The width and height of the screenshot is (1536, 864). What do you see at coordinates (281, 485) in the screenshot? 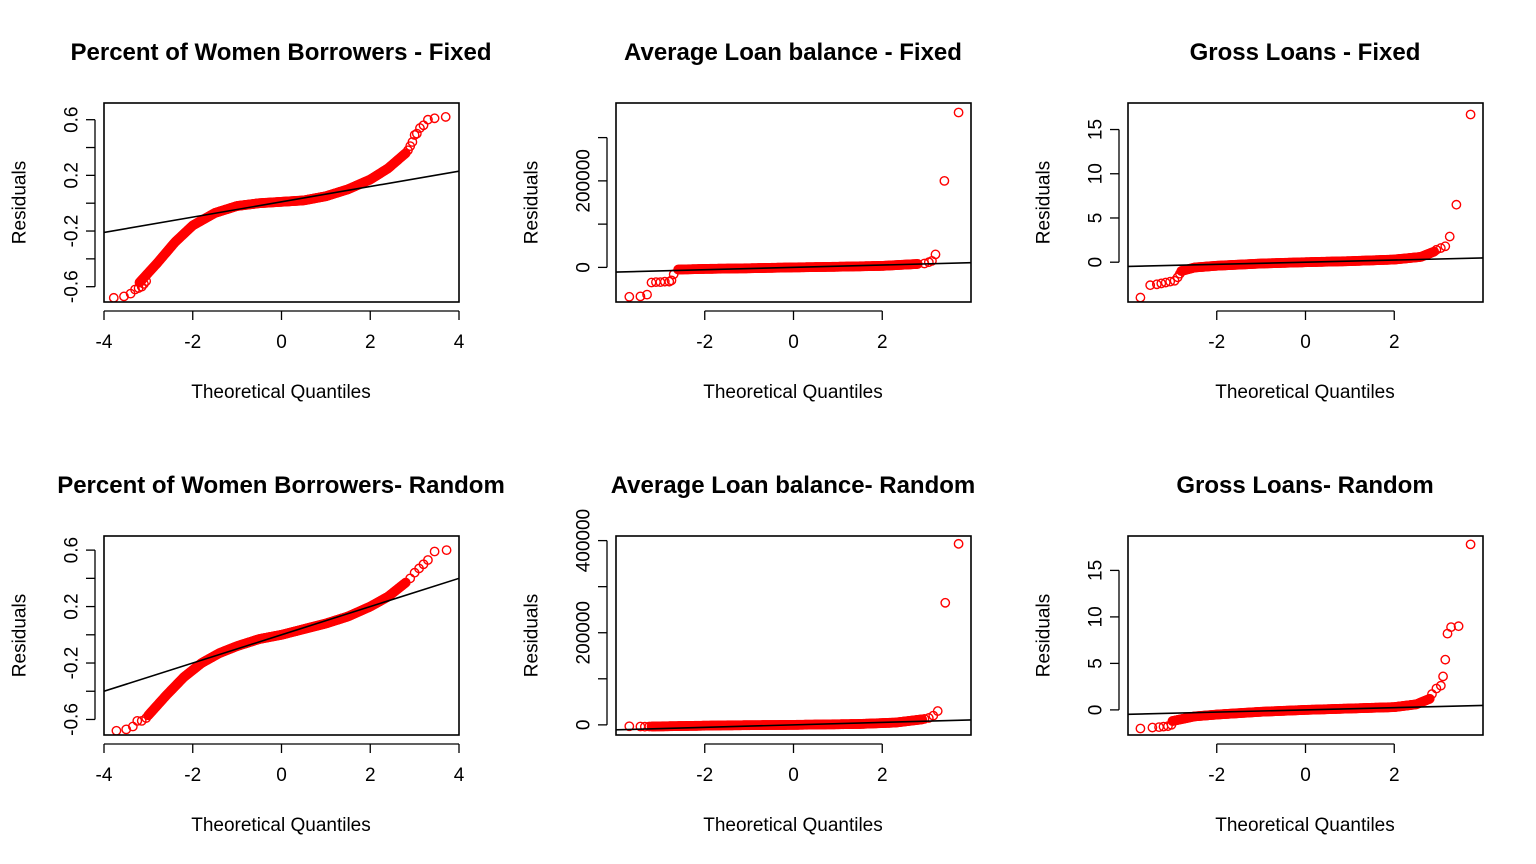
I see `panel-title: Percent of Women Borrowers- Random` at bounding box center [281, 485].